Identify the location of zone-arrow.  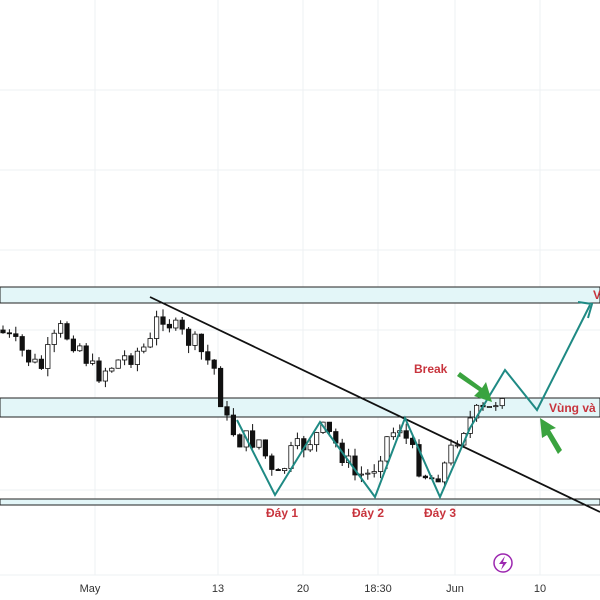
(551, 436).